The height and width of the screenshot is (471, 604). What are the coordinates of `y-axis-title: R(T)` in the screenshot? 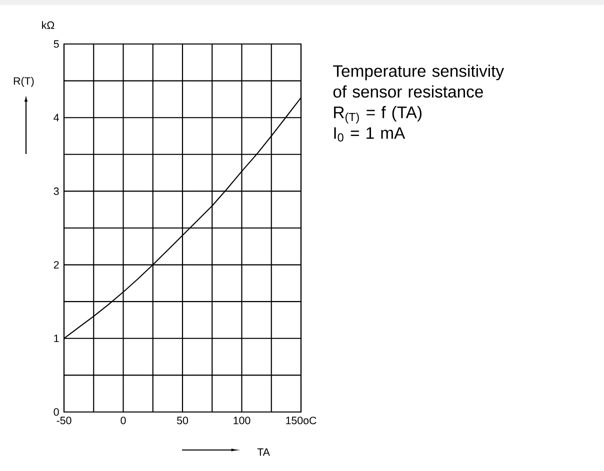 It's located at (24, 81).